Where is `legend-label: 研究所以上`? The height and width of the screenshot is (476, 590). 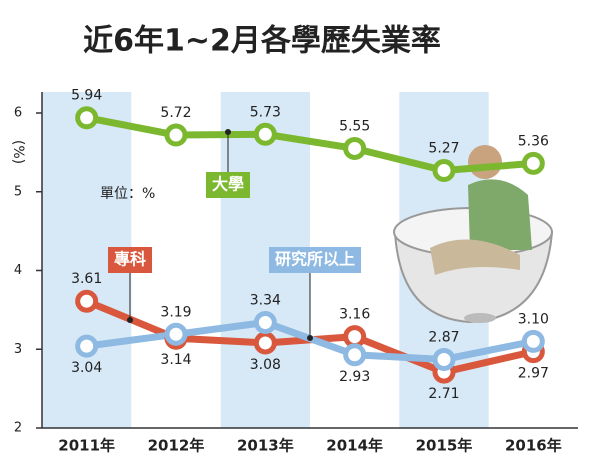
legend-label: 研究所以上 is located at coordinates (315, 259).